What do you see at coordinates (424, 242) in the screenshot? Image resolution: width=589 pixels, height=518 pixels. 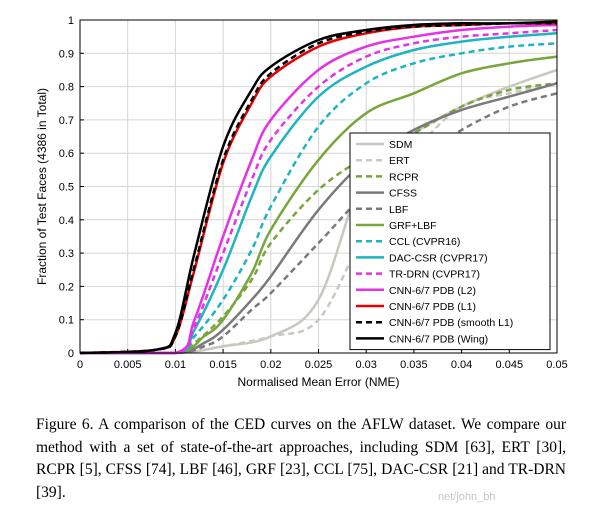 I see `legend-label: CCL (CVPR16)` at bounding box center [424, 242].